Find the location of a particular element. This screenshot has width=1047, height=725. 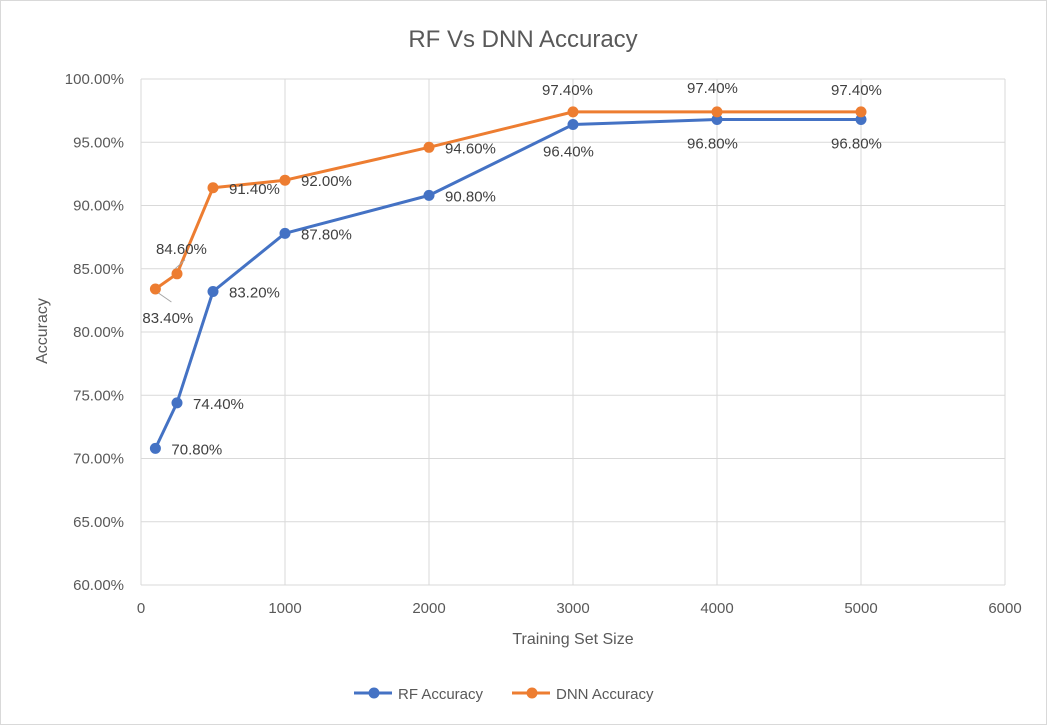

chart-title: RF Vs DNN Accuracy is located at coordinates (522, 39).